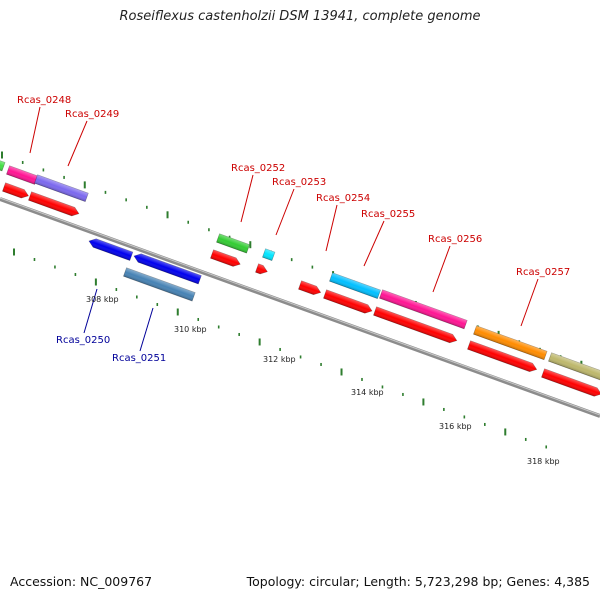  I want to click on gene-label: Rcas_0250, so click(83, 340).